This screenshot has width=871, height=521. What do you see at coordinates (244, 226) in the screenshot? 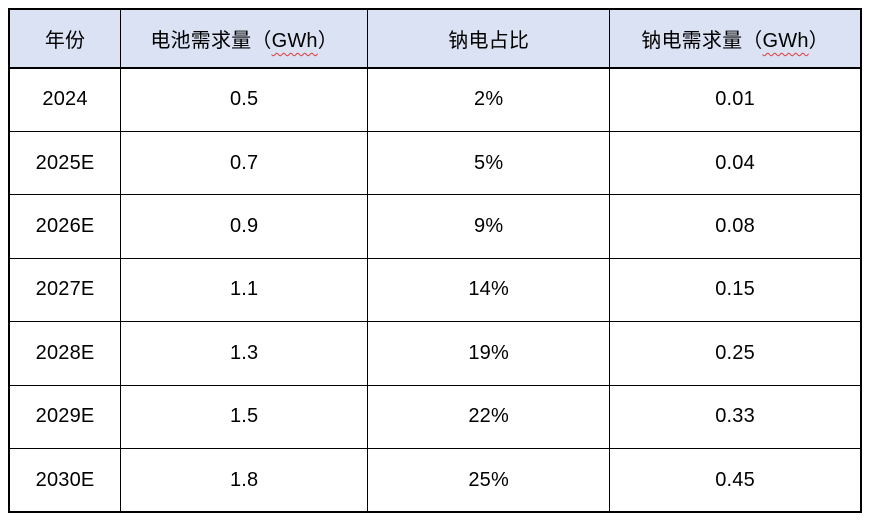
I see `battery-demand-cell: 0.9` at bounding box center [244, 226].